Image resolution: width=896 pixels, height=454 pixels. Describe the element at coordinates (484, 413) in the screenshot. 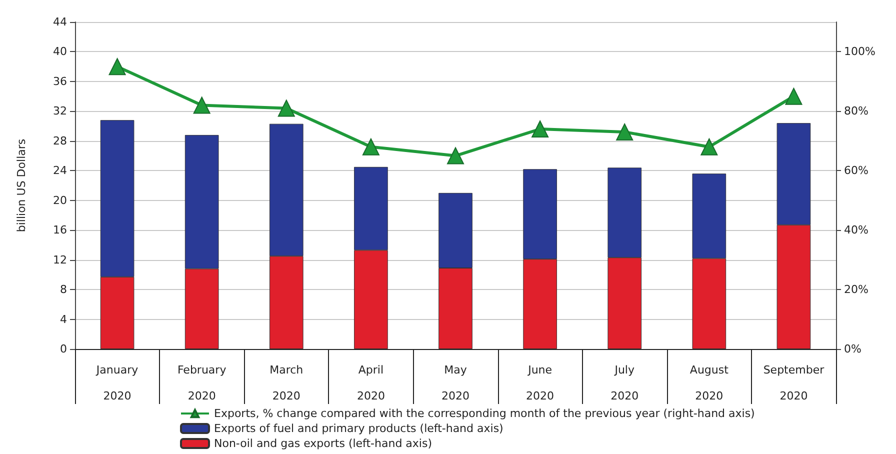

I see `legend-label: Exports, % change compared with the corresponding month of the previous year (right-hand axis)` at that location.